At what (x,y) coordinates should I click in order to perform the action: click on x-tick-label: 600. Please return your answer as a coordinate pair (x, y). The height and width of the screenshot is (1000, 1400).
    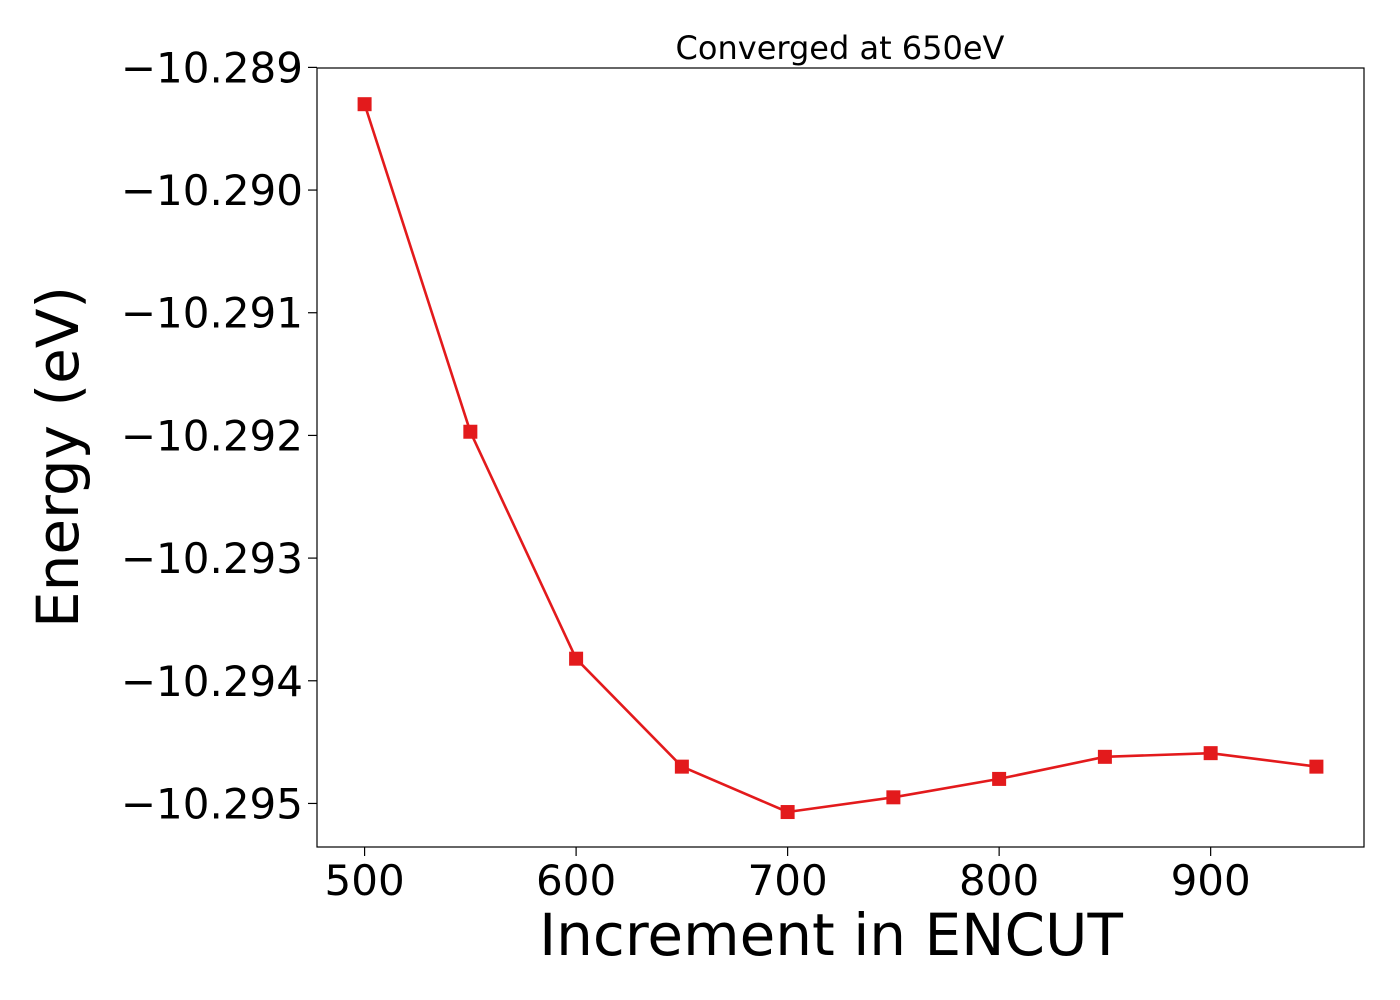
    Looking at the image, I should click on (576, 880).